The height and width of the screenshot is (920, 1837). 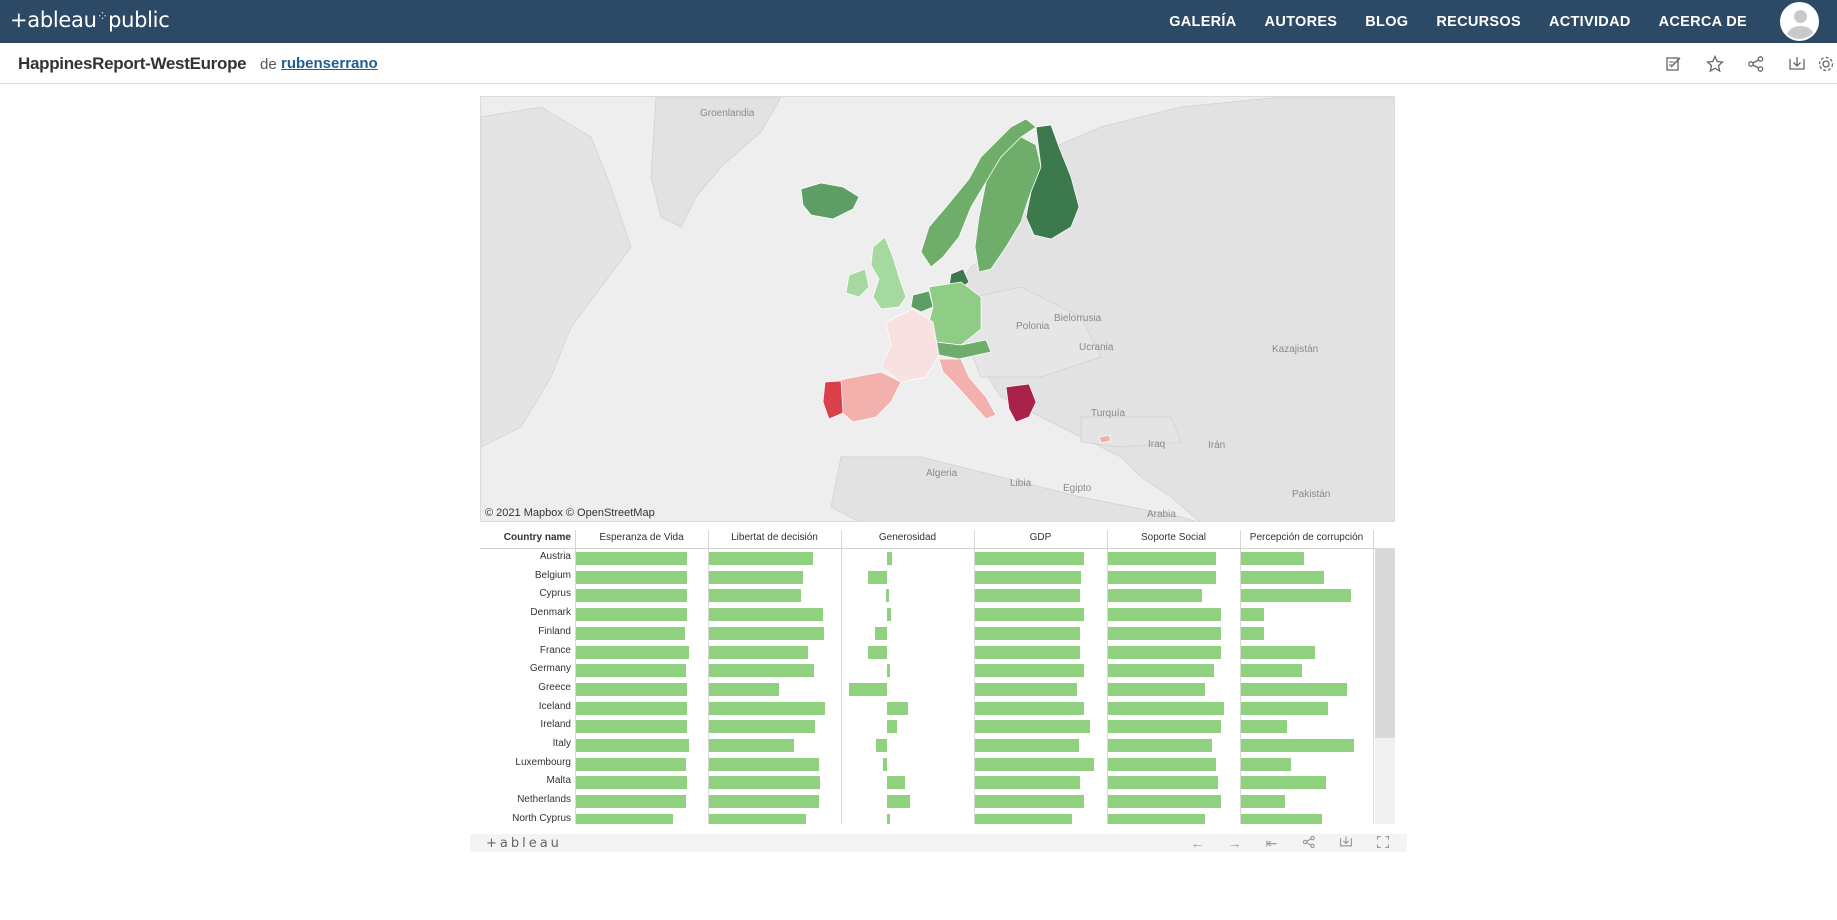 What do you see at coordinates (544, 800) in the screenshot?
I see `country-row-label: Netherlands` at bounding box center [544, 800].